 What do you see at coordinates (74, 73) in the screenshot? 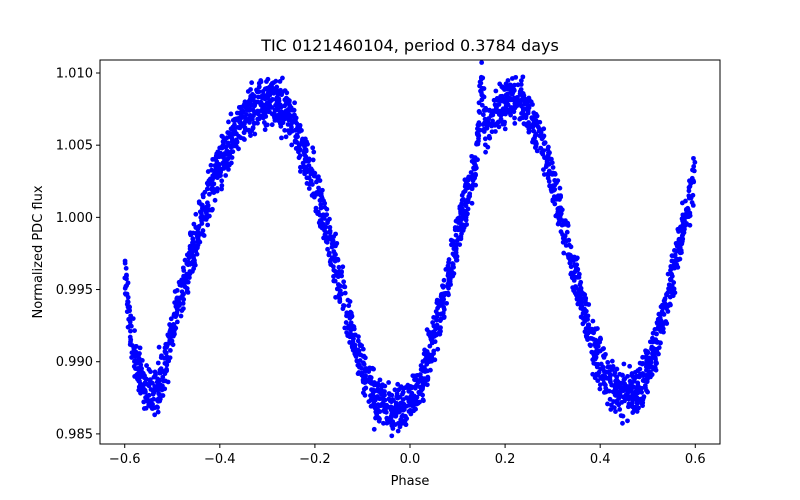
I see `y-tick-label: 1.010` at bounding box center [74, 73].